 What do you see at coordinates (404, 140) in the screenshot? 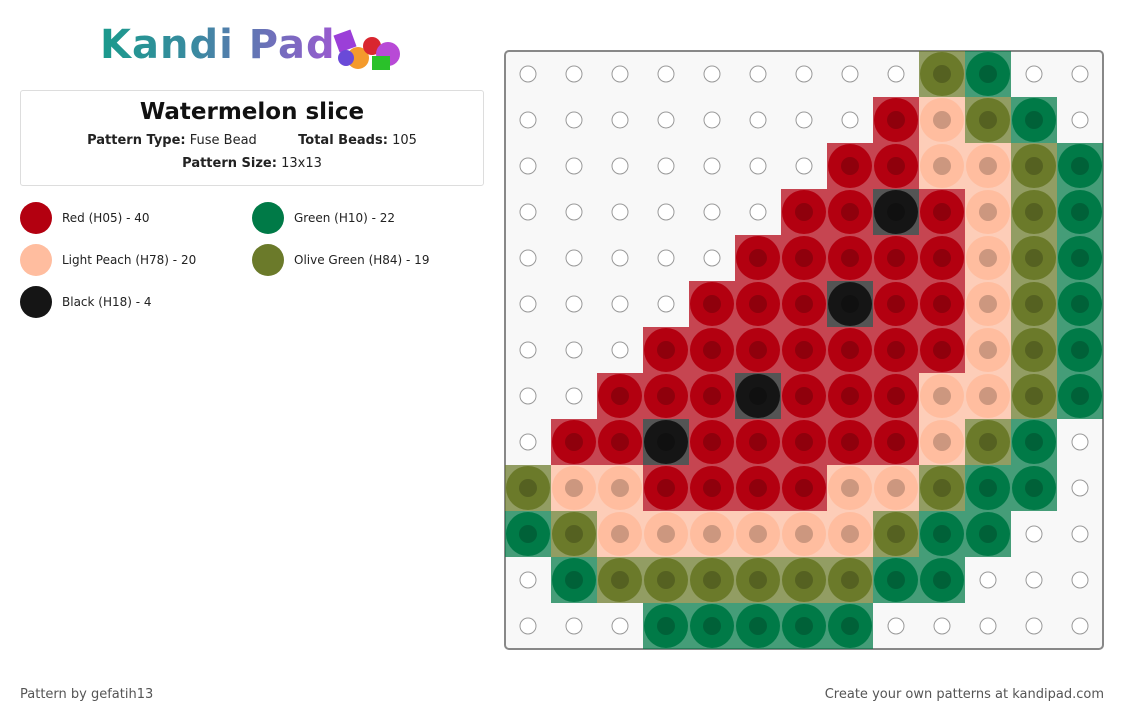
I see `value: 105` at bounding box center [404, 140].